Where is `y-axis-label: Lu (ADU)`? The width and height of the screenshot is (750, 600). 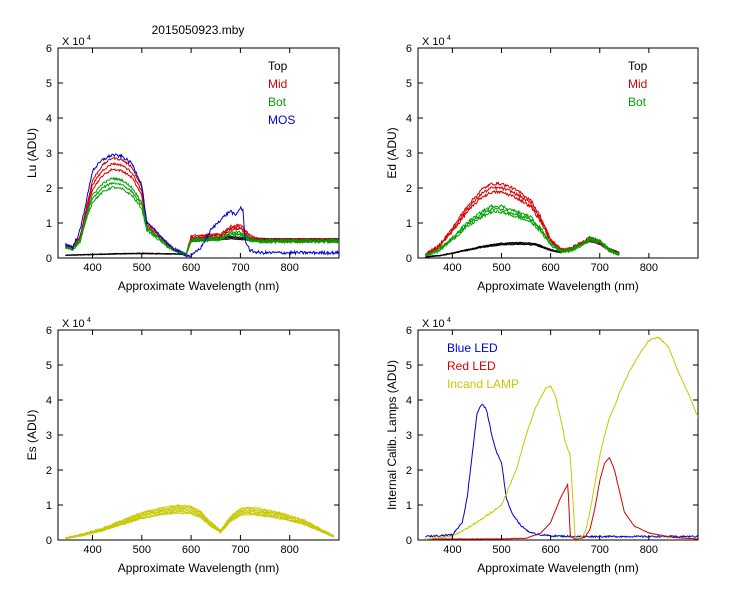 y-axis-label: Lu (ADU) is located at coordinates (32, 153).